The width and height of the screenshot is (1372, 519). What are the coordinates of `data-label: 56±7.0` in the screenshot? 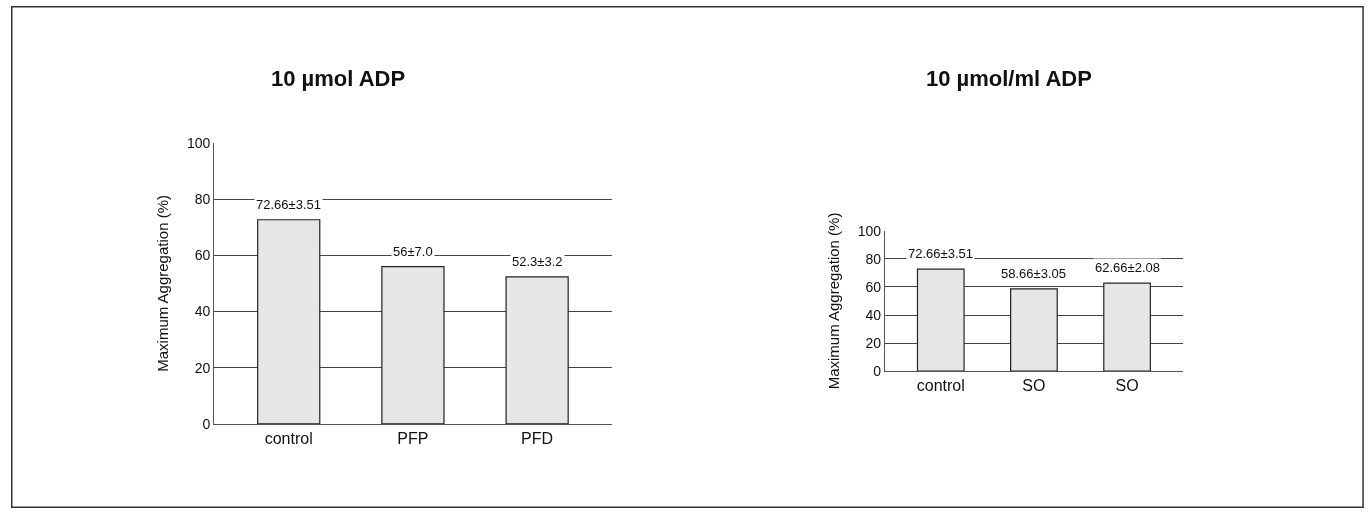 It's located at (413, 251).